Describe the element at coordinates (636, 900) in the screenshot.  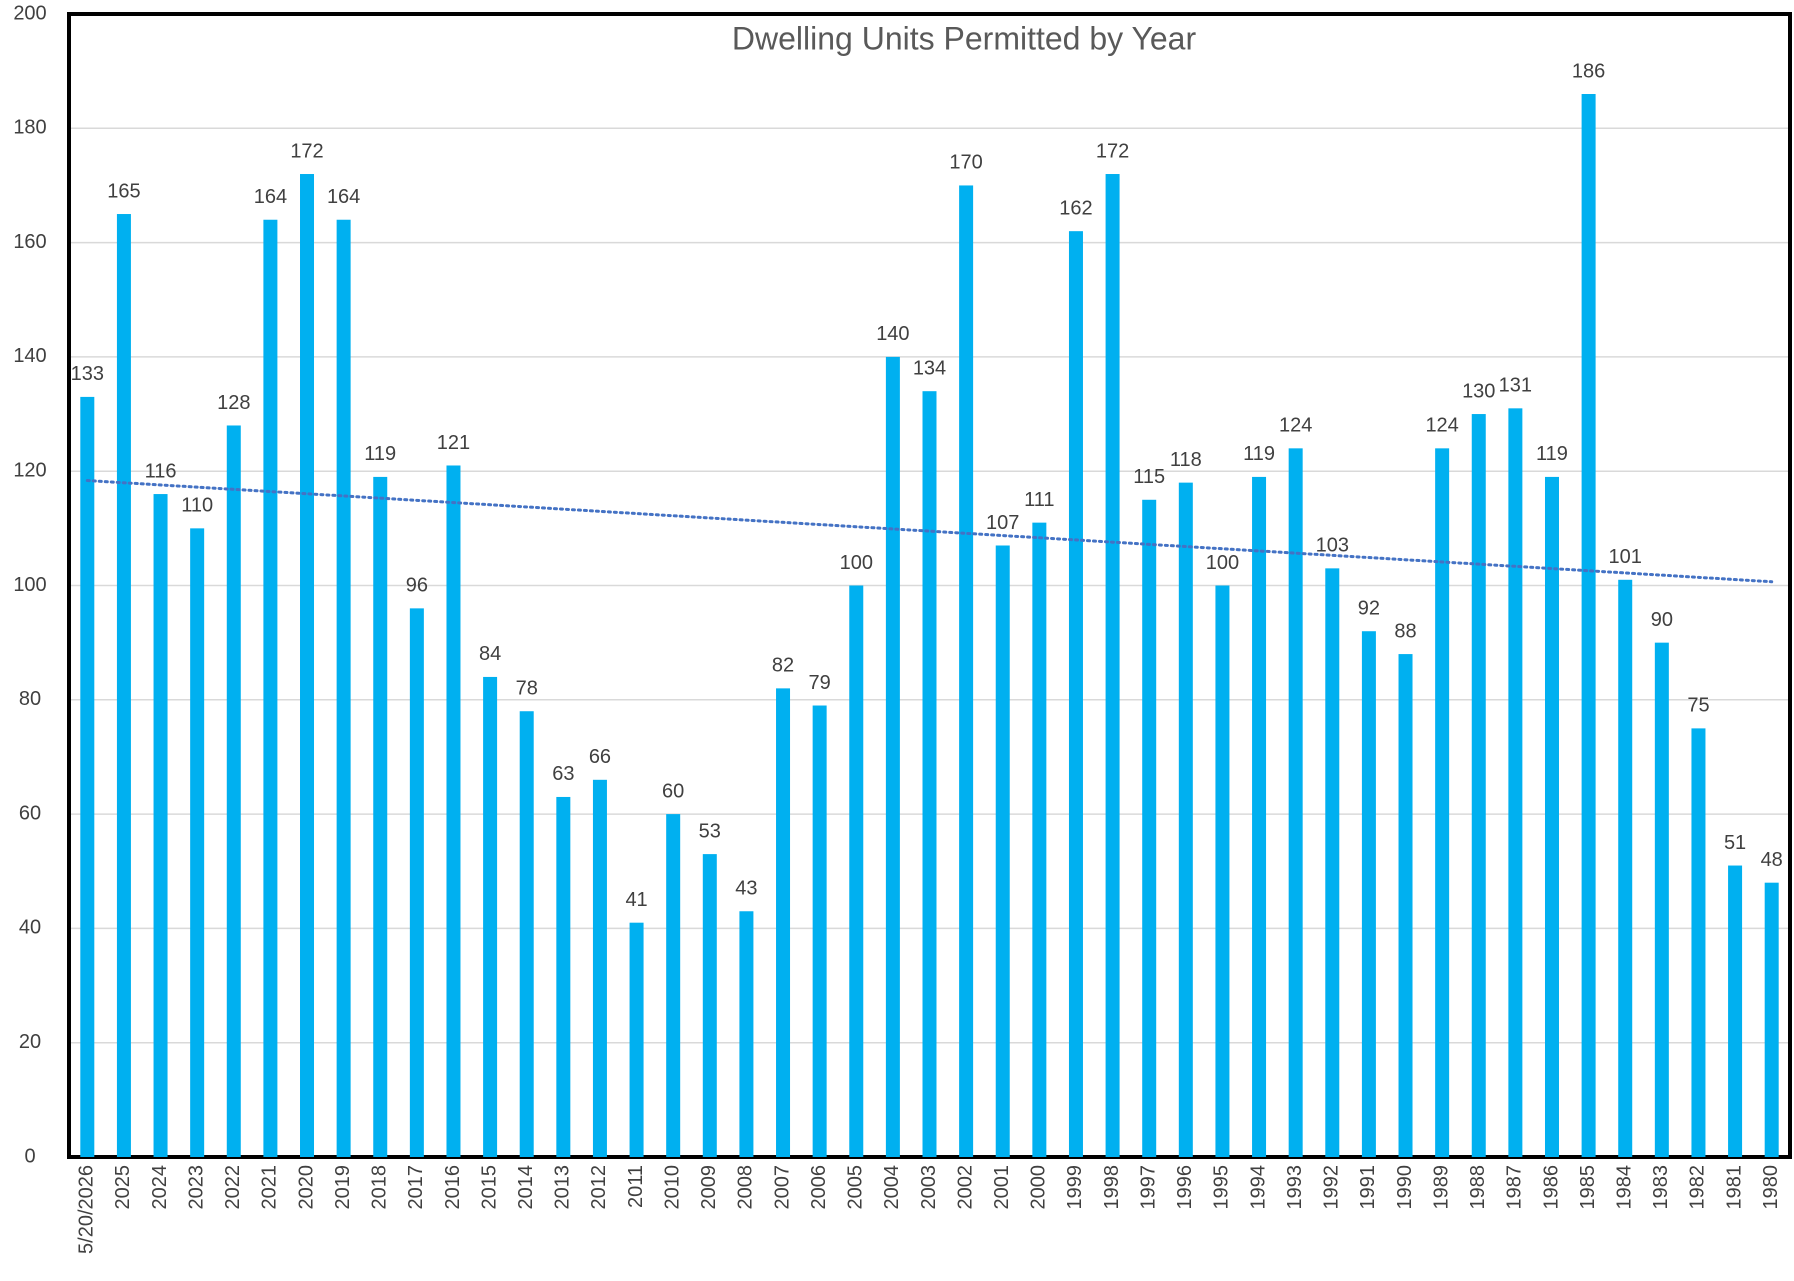
I see `data-label: 41` at that location.